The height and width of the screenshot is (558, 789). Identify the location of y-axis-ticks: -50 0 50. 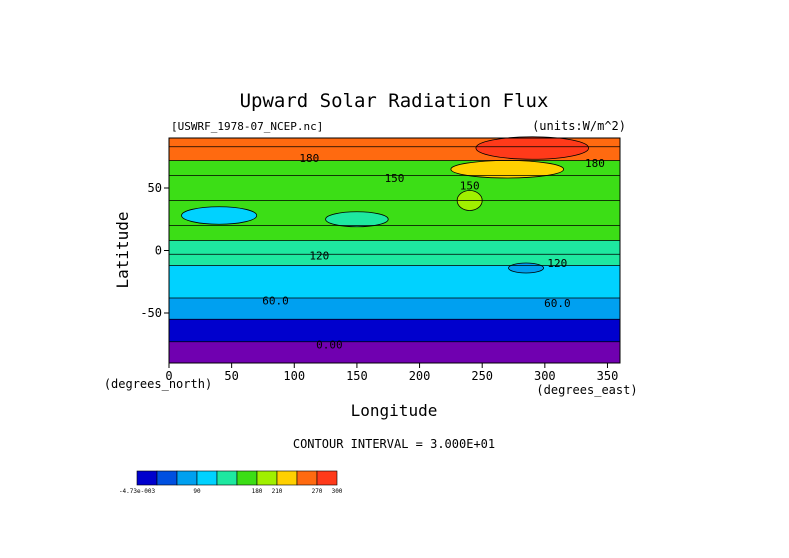
(154, 250).